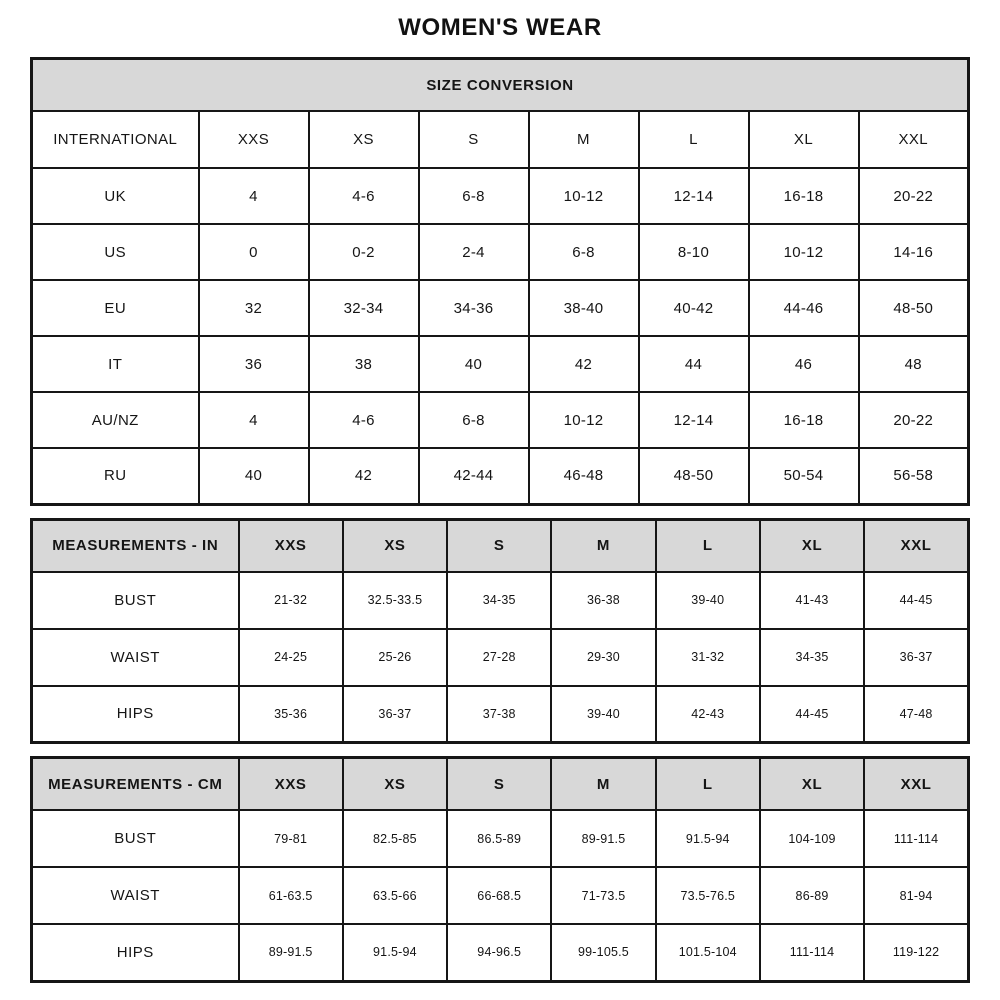 This screenshot has width=1000, height=1000. What do you see at coordinates (803, 139) in the screenshot?
I see `column-header-xl: XL` at bounding box center [803, 139].